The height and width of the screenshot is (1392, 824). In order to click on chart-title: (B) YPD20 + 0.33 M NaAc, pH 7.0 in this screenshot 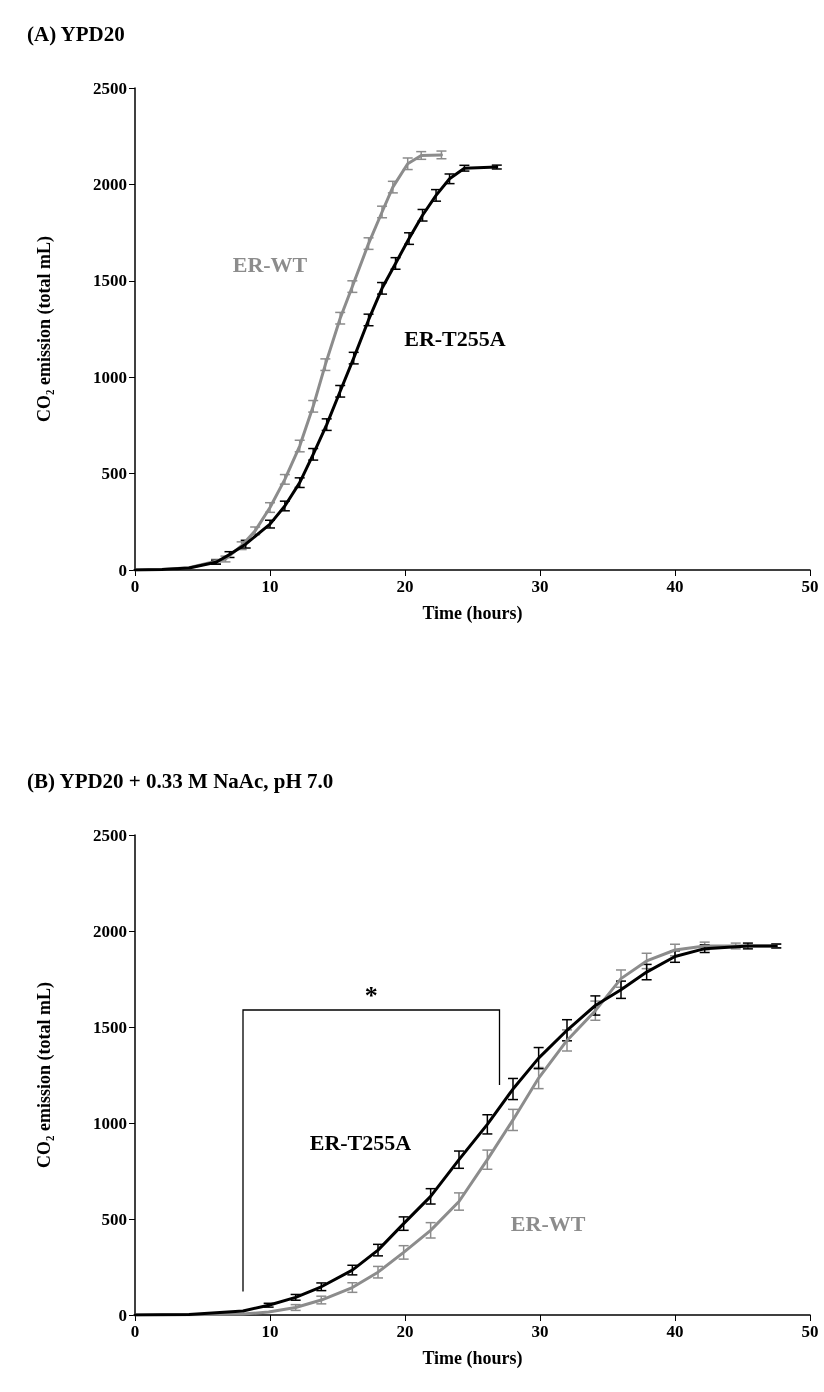, I will do `click(180, 780)`.